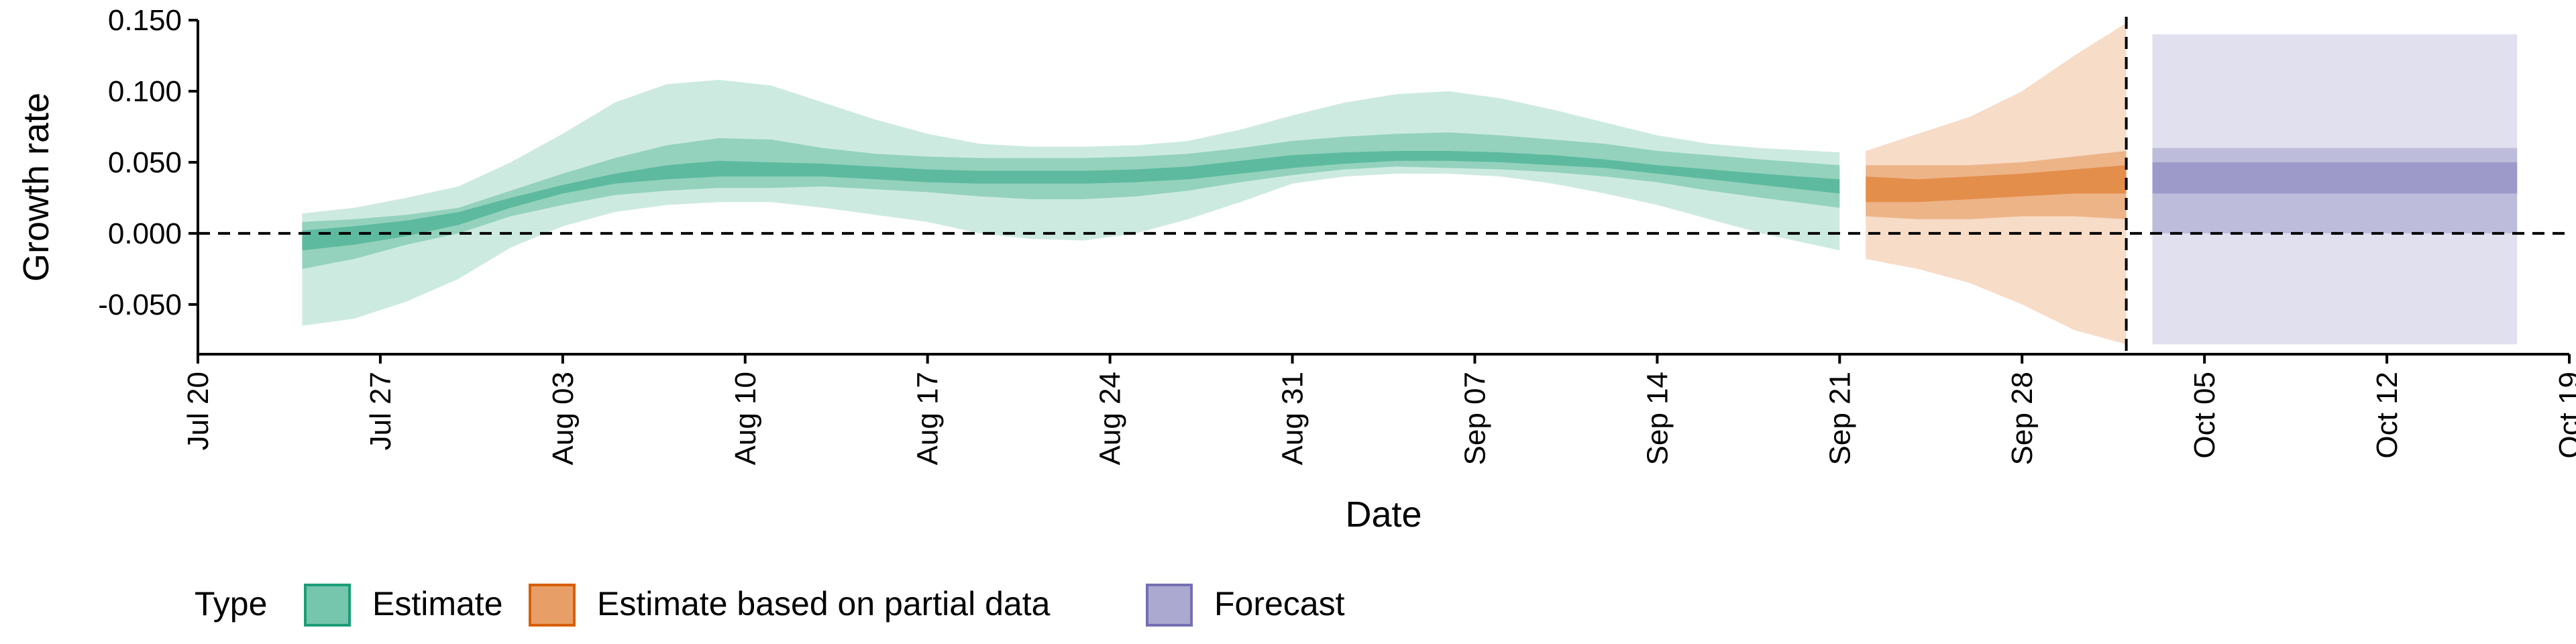  What do you see at coordinates (563, 418) in the screenshot?
I see `x-tick-label: Aug 03` at bounding box center [563, 418].